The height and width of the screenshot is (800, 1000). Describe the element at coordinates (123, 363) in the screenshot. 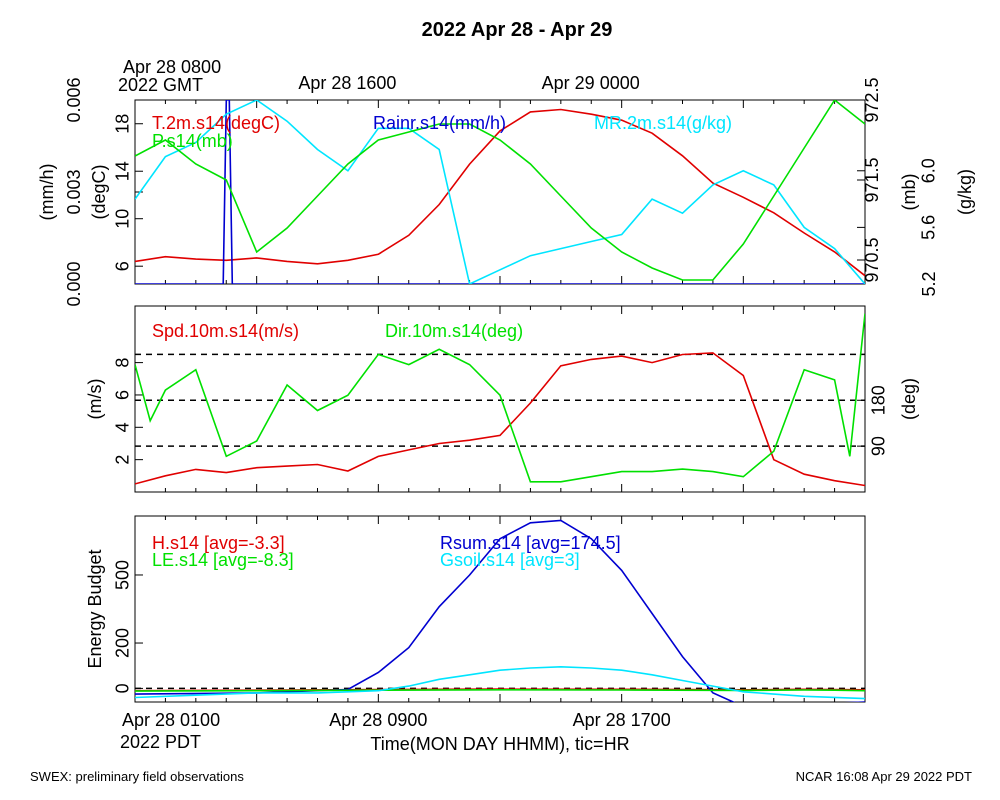

I see `y-tick-label: 8` at that location.